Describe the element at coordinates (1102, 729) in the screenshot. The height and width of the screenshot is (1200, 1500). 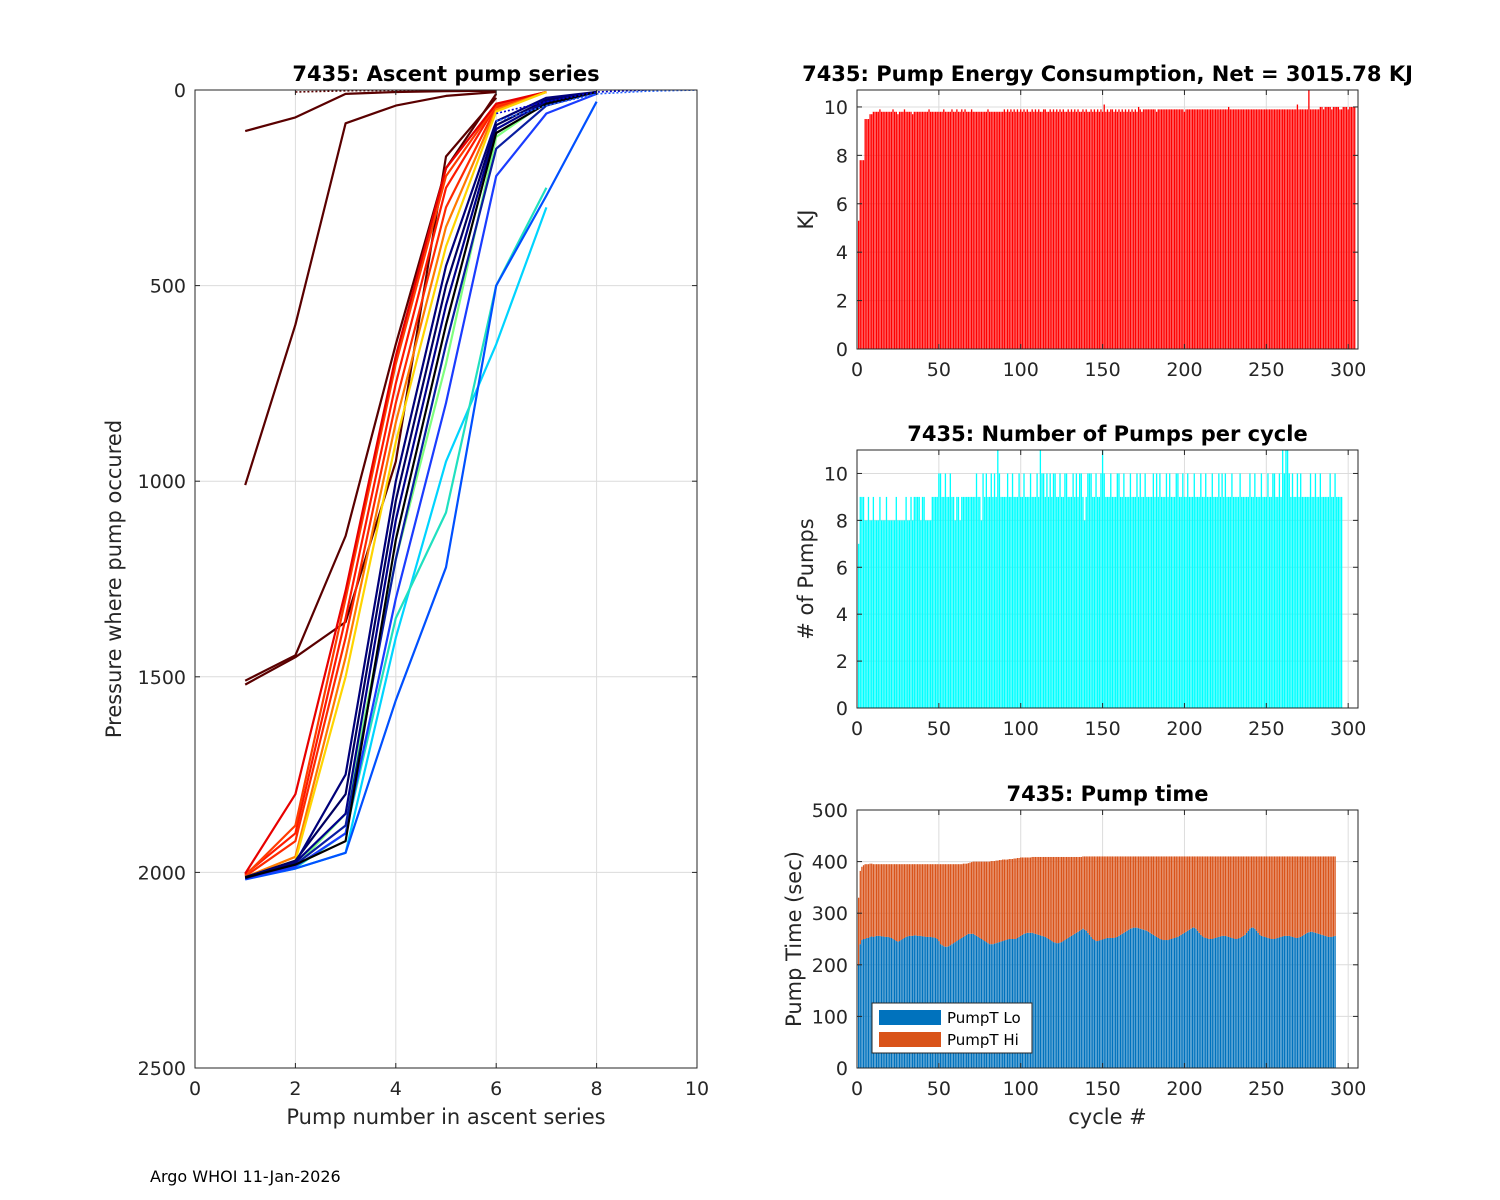
I see `x-tick-label: 150` at that location.